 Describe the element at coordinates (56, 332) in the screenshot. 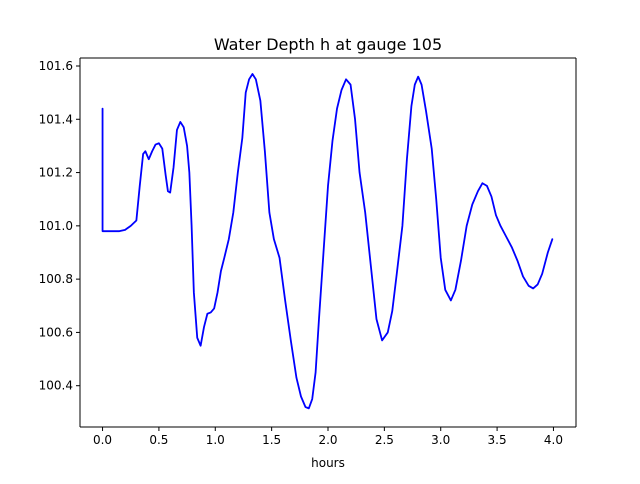

I see `y-tick-label: 100.6` at that location.